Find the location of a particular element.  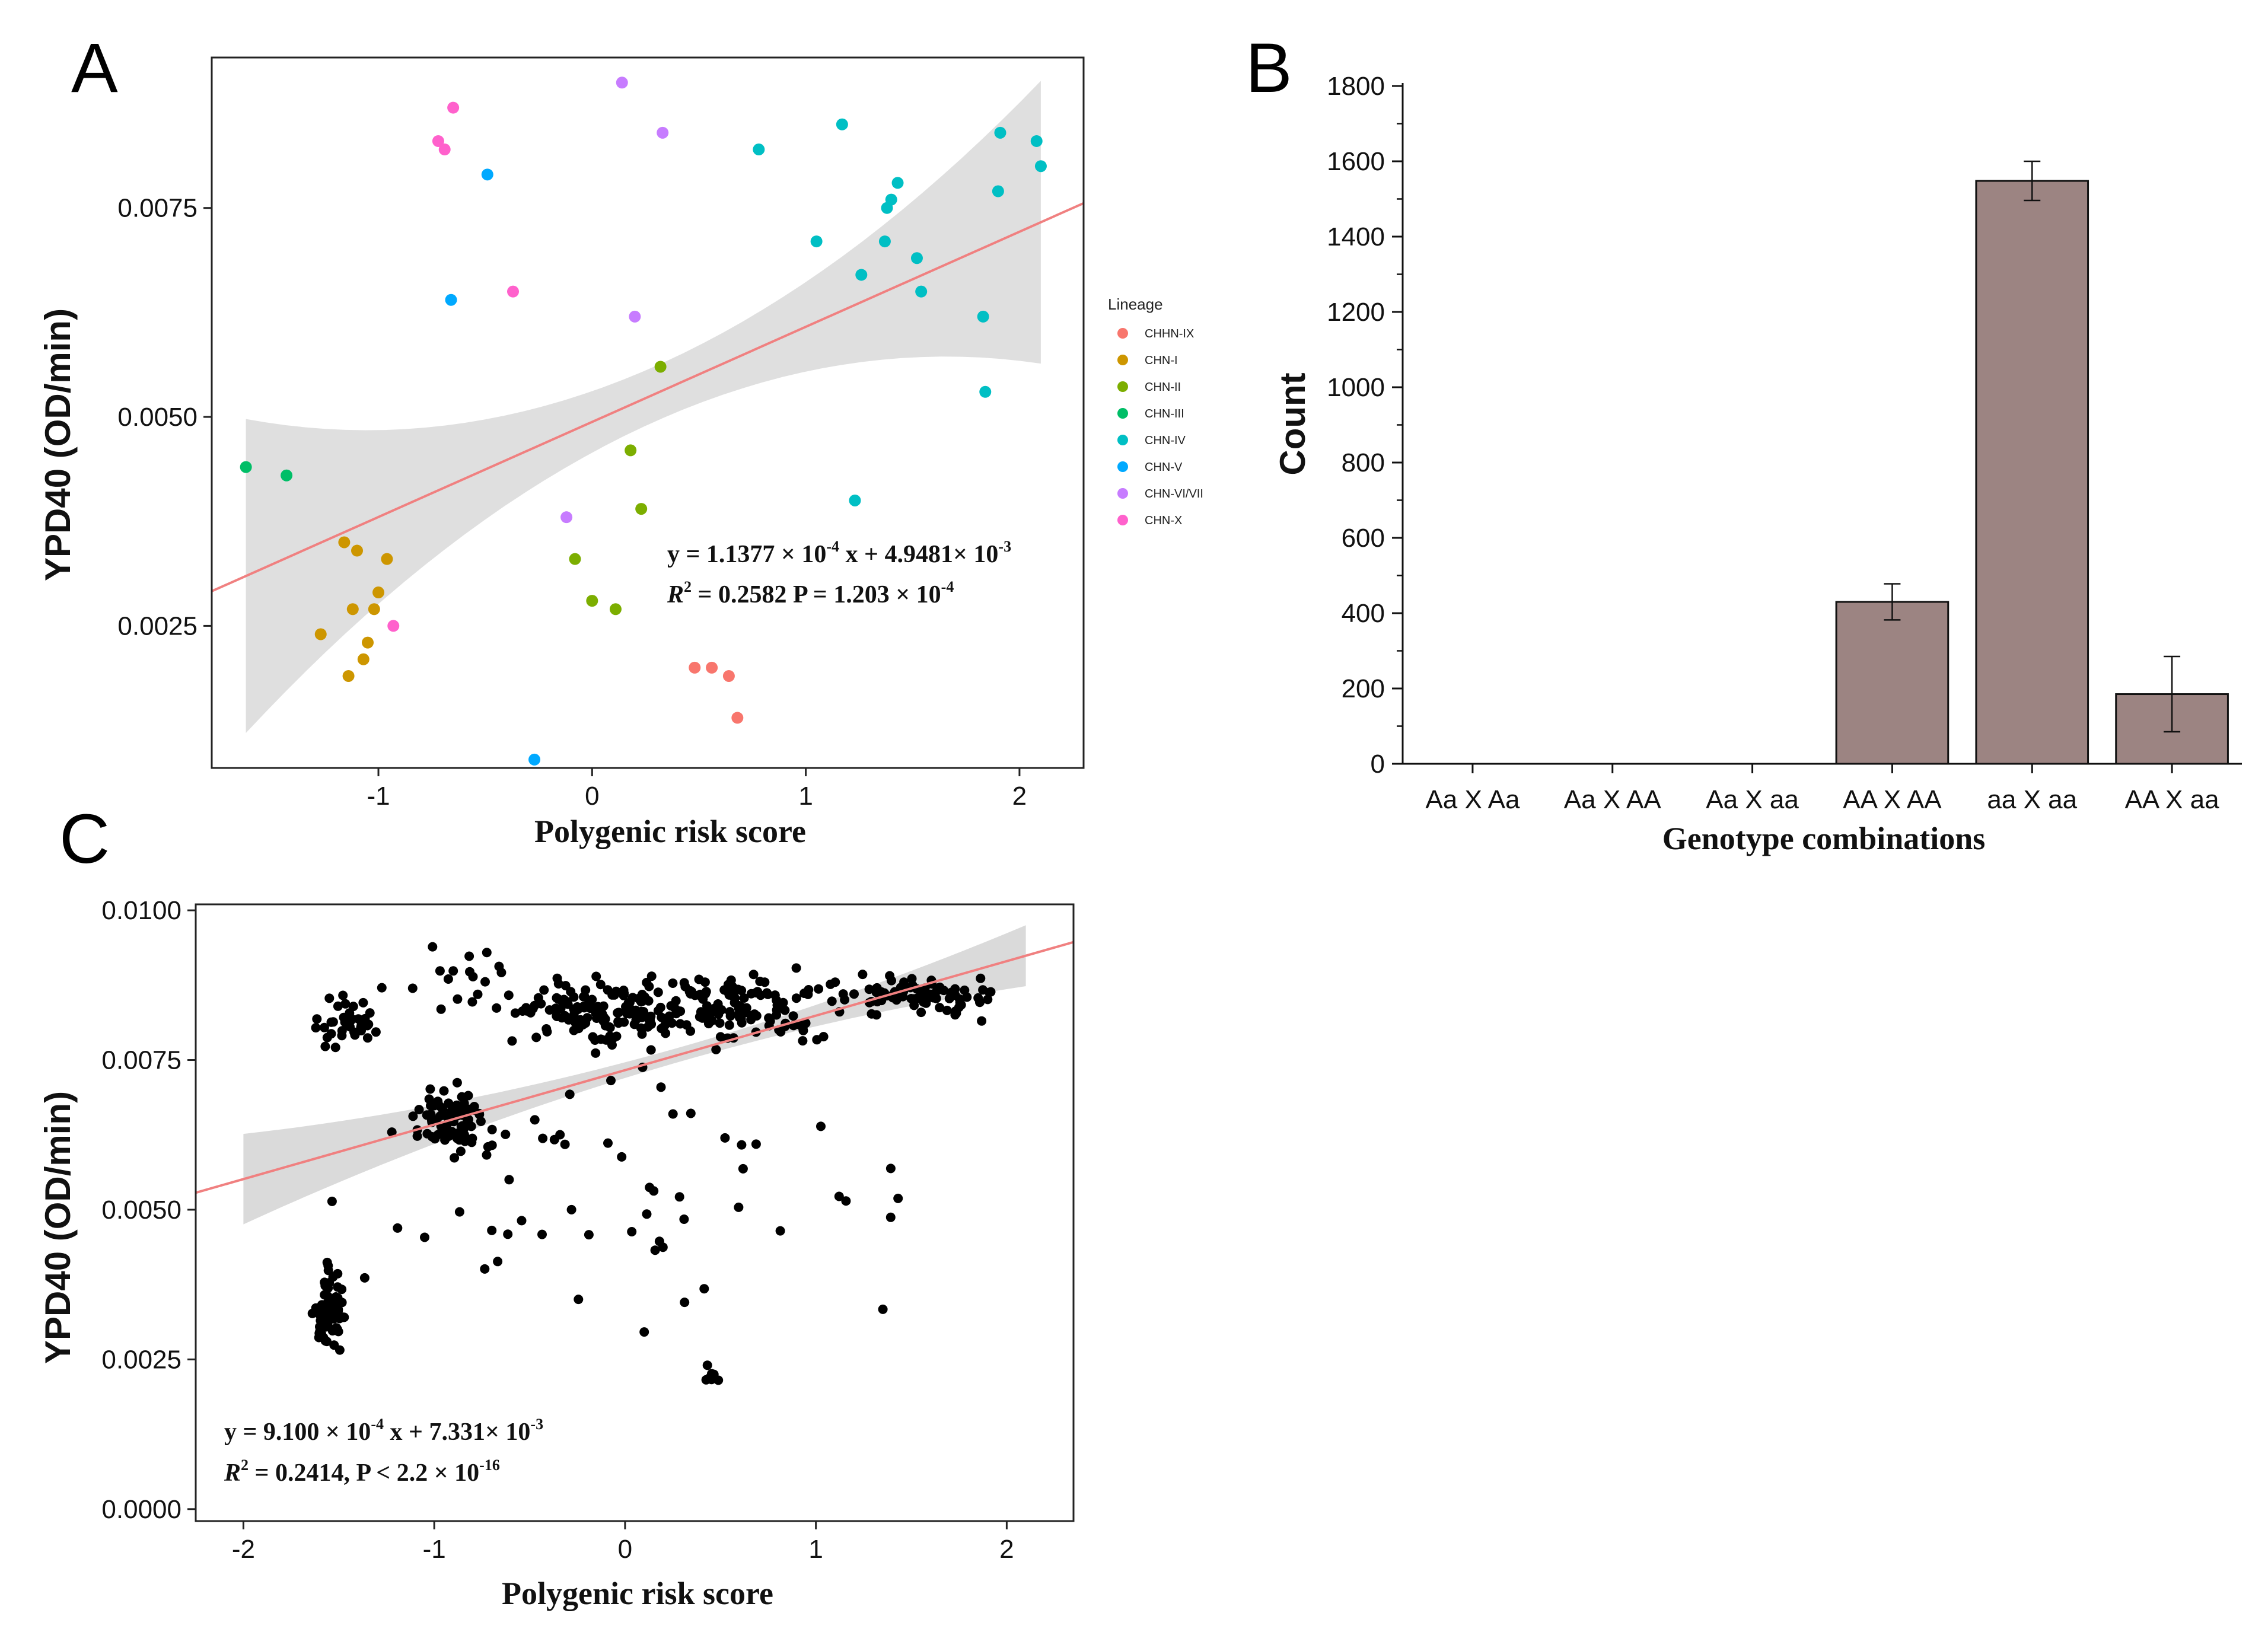

panel-c-eq1-part-a: y = 9.100 × 10 is located at coordinates (297, 1432).